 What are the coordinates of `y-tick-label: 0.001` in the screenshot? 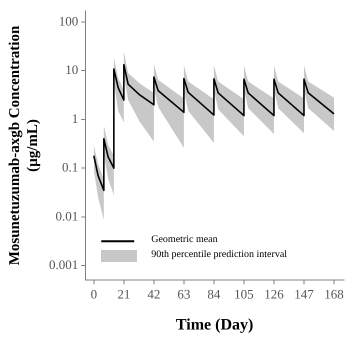 It's located at (63, 264).